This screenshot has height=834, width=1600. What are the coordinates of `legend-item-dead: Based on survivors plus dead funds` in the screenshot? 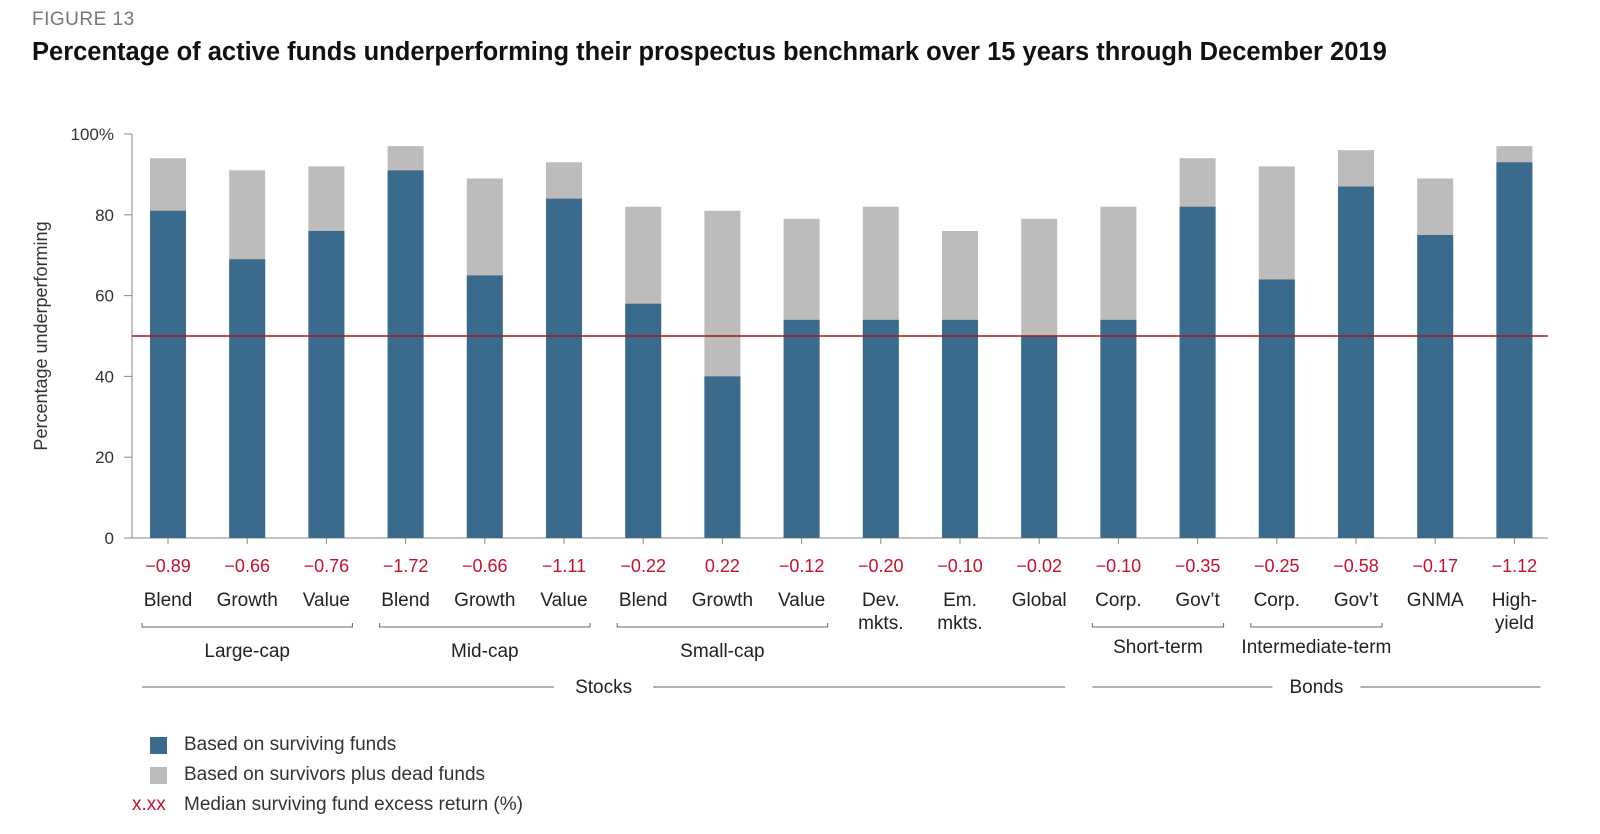 It's located at (327, 775).